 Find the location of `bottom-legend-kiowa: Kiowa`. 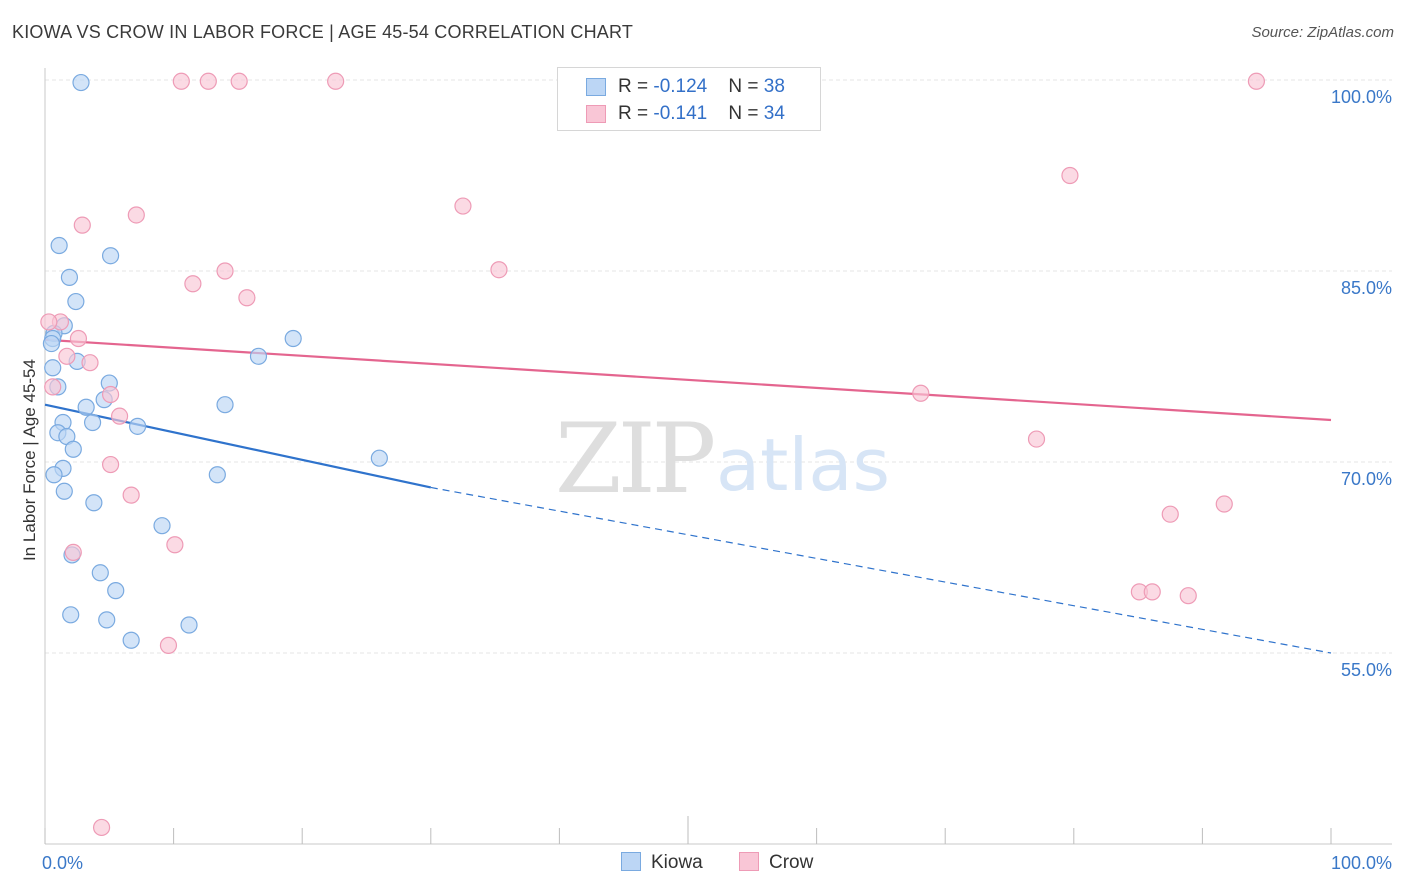

bottom-legend-kiowa: Kiowa is located at coordinates (662, 863).